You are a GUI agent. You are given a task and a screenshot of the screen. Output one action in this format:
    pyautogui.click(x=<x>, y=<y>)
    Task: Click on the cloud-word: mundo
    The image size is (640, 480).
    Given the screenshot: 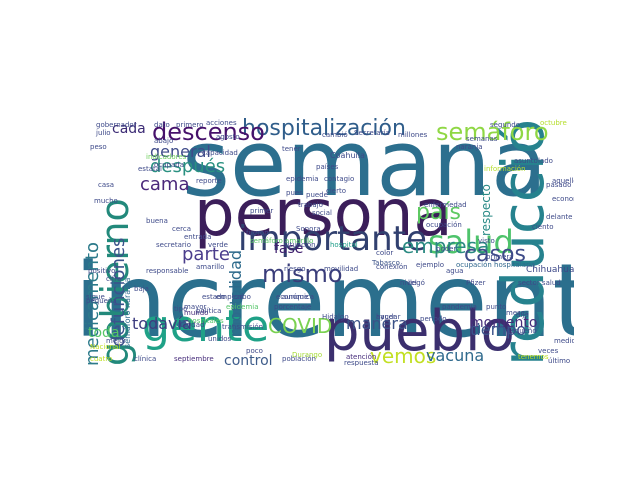 What is the action you would take?
    pyautogui.click(x=196, y=313)
    